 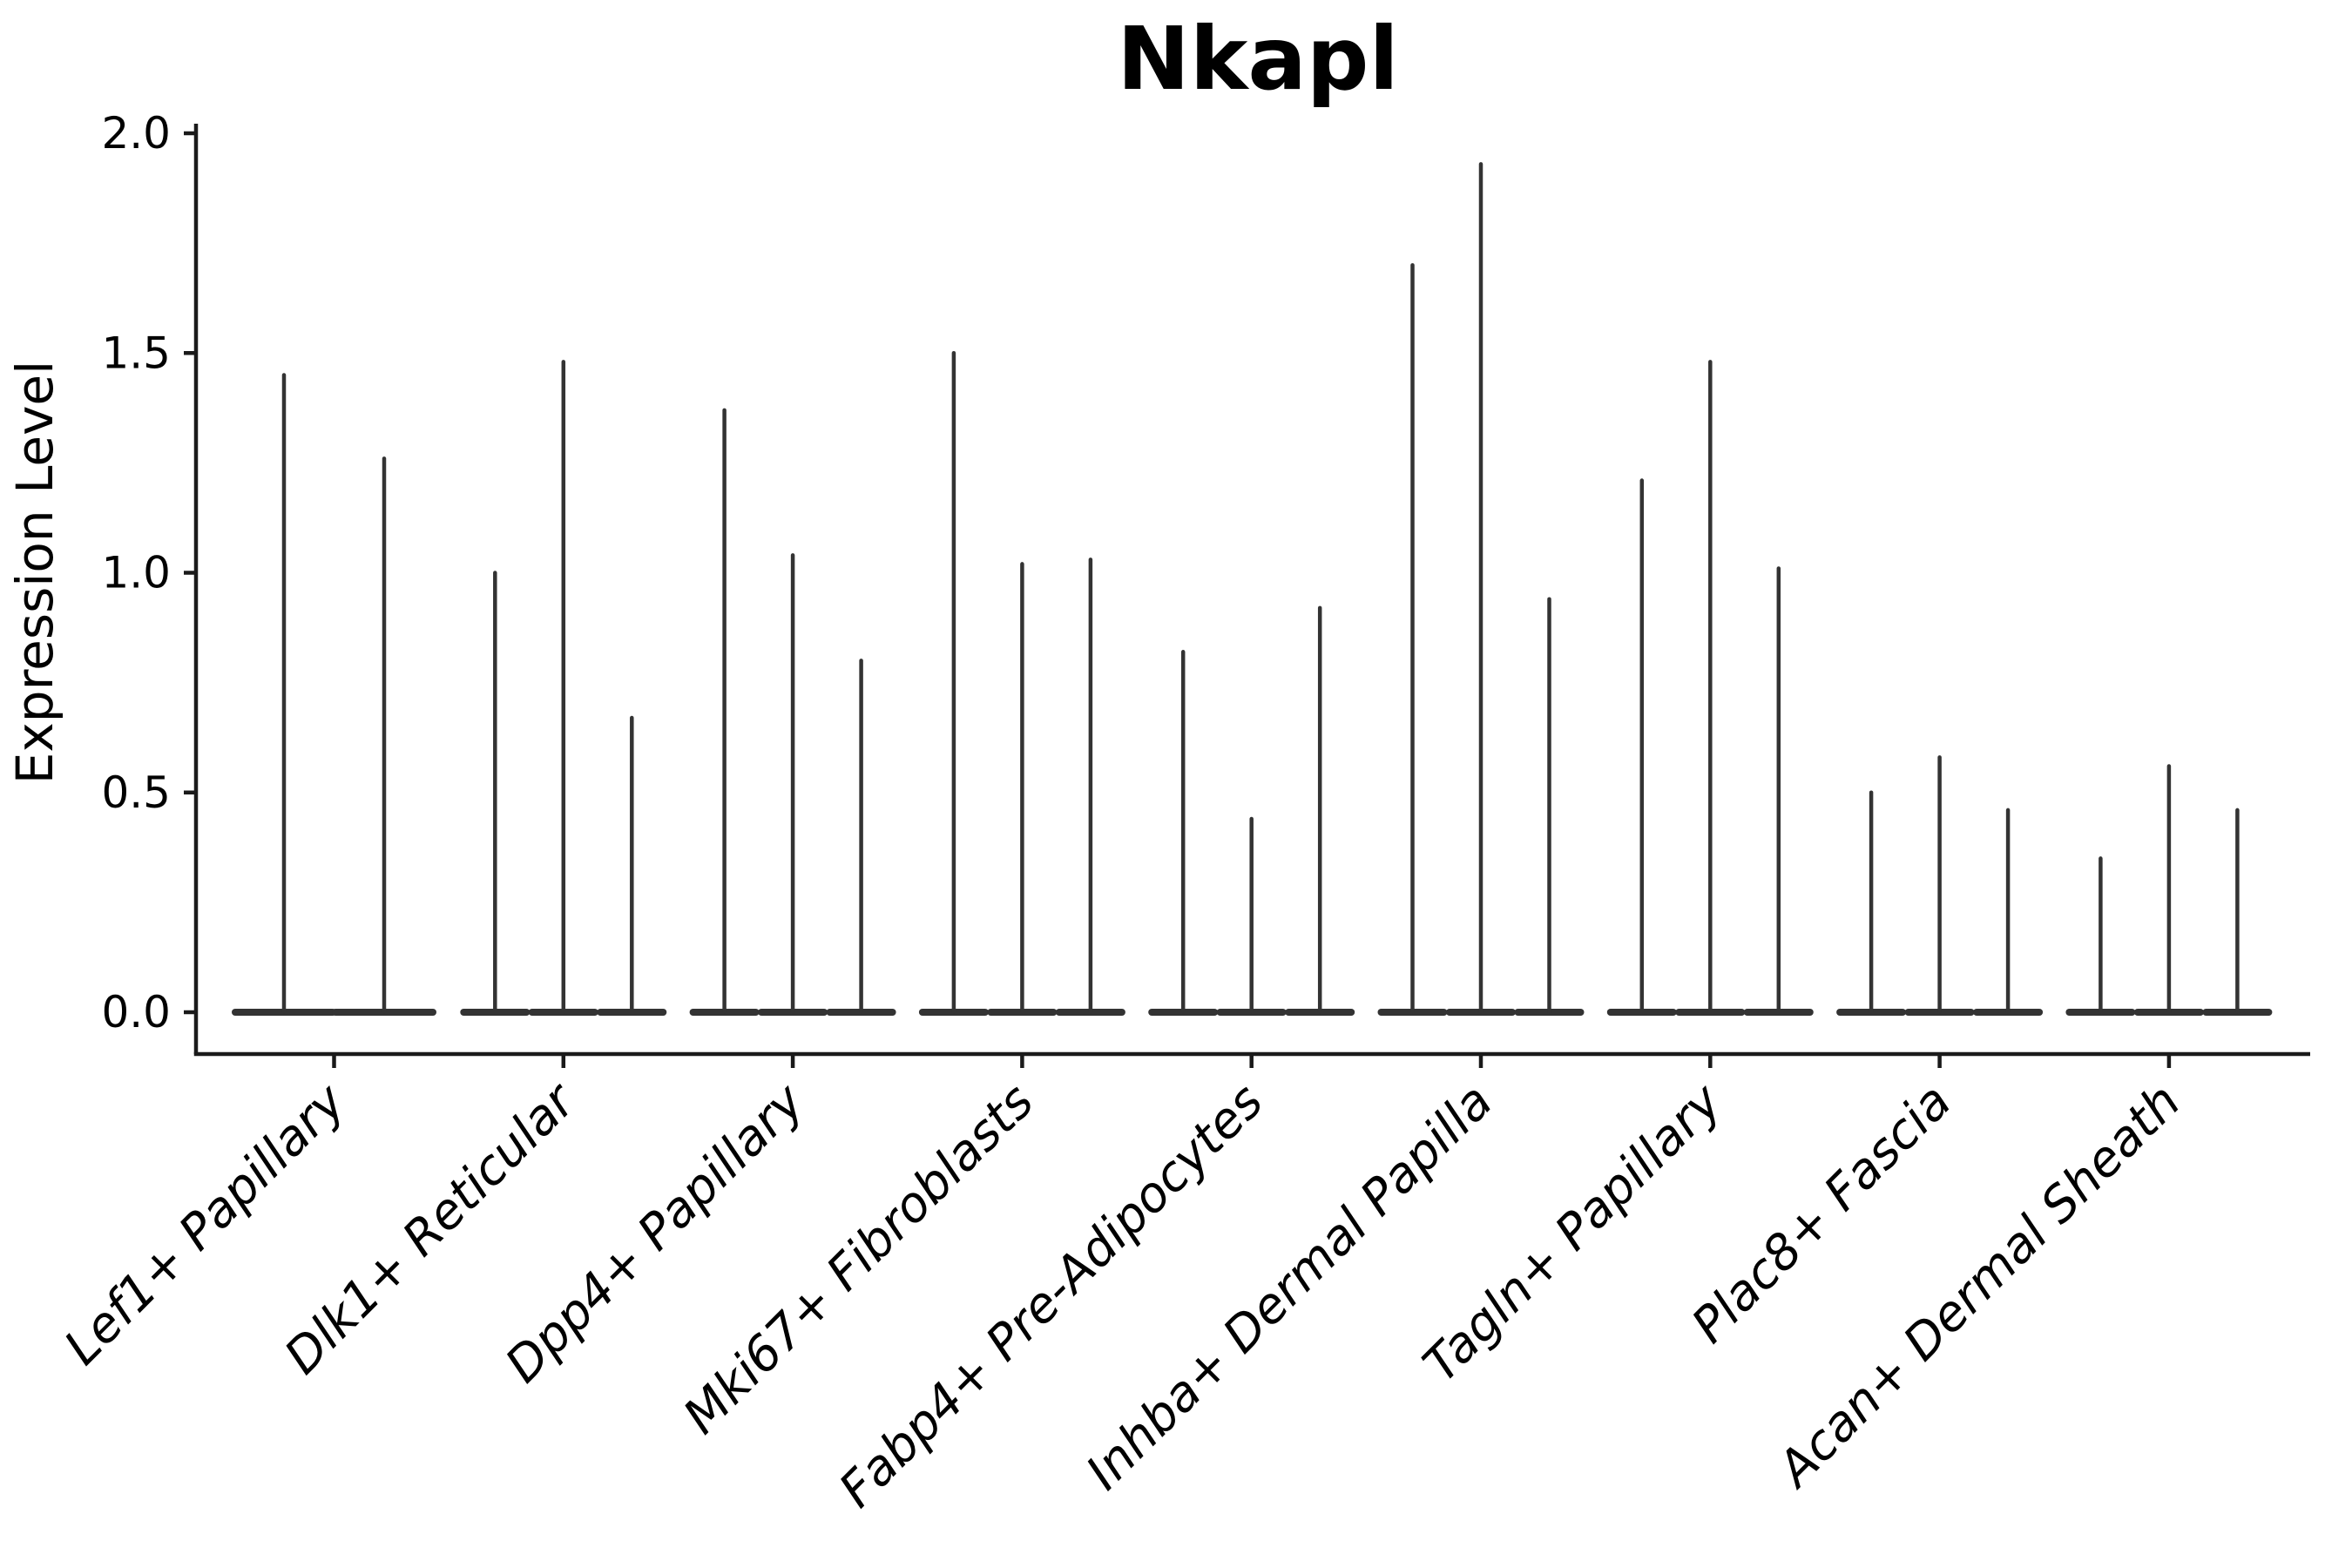 What do you see at coordinates (136, 1012) in the screenshot?
I see `y-tick-label: 0.0` at bounding box center [136, 1012].